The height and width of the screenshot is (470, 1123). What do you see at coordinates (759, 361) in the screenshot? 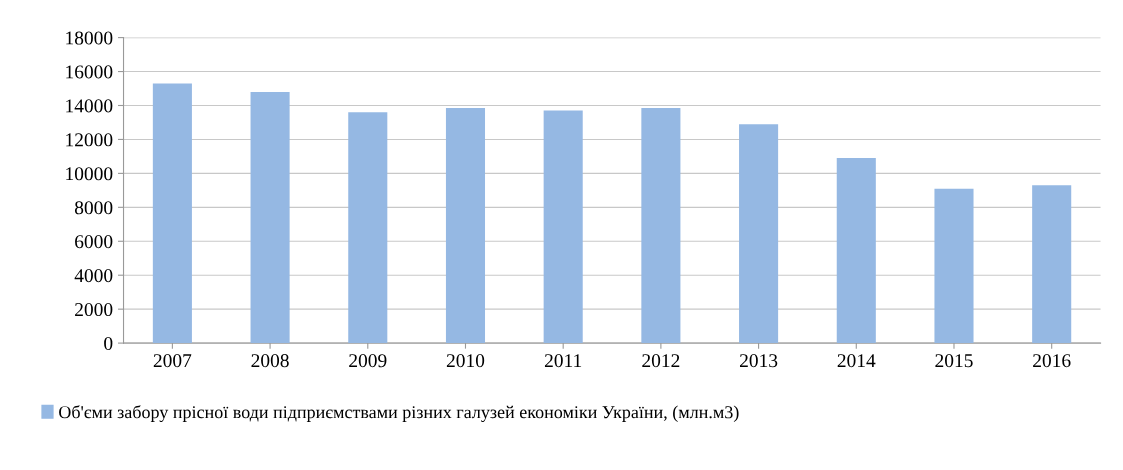
I see `x-tick-label: 2013` at bounding box center [759, 361].